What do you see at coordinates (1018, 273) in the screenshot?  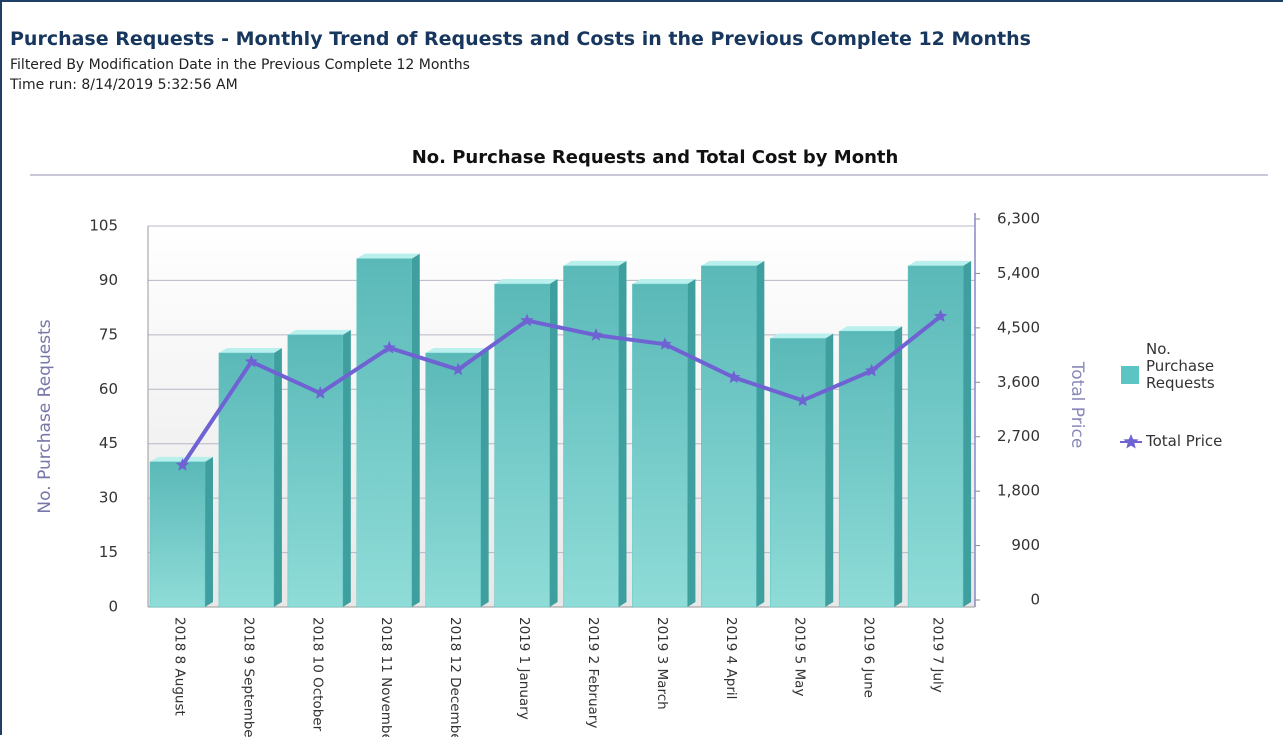 I see `y2-tick-label: 5,400` at bounding box center [1018, 273].